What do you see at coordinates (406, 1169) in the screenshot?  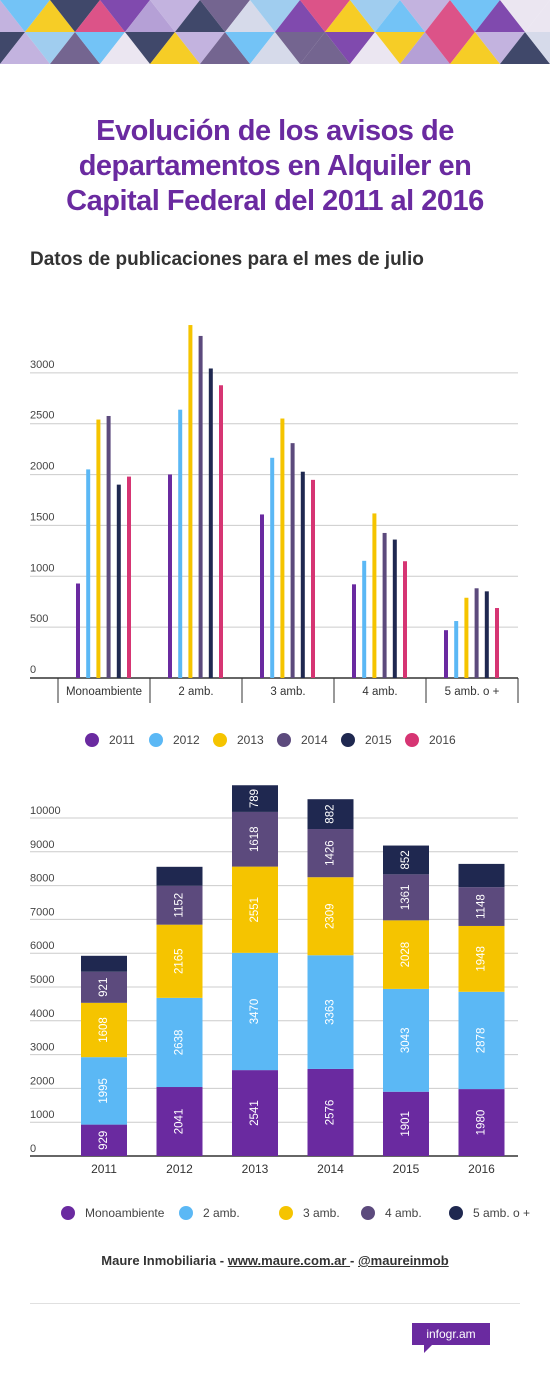 I see `x-category-label: 2015` at bounding box center [406, 1169].